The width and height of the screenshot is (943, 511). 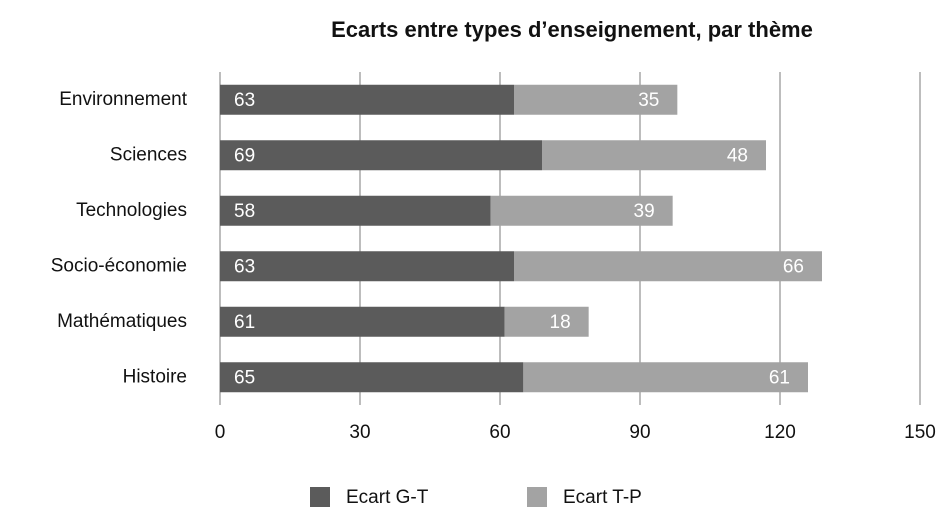 What do you see at coordinates (648, 100) in the screenshot?
I see `value-label: 35` at bounding box center [648, 100].